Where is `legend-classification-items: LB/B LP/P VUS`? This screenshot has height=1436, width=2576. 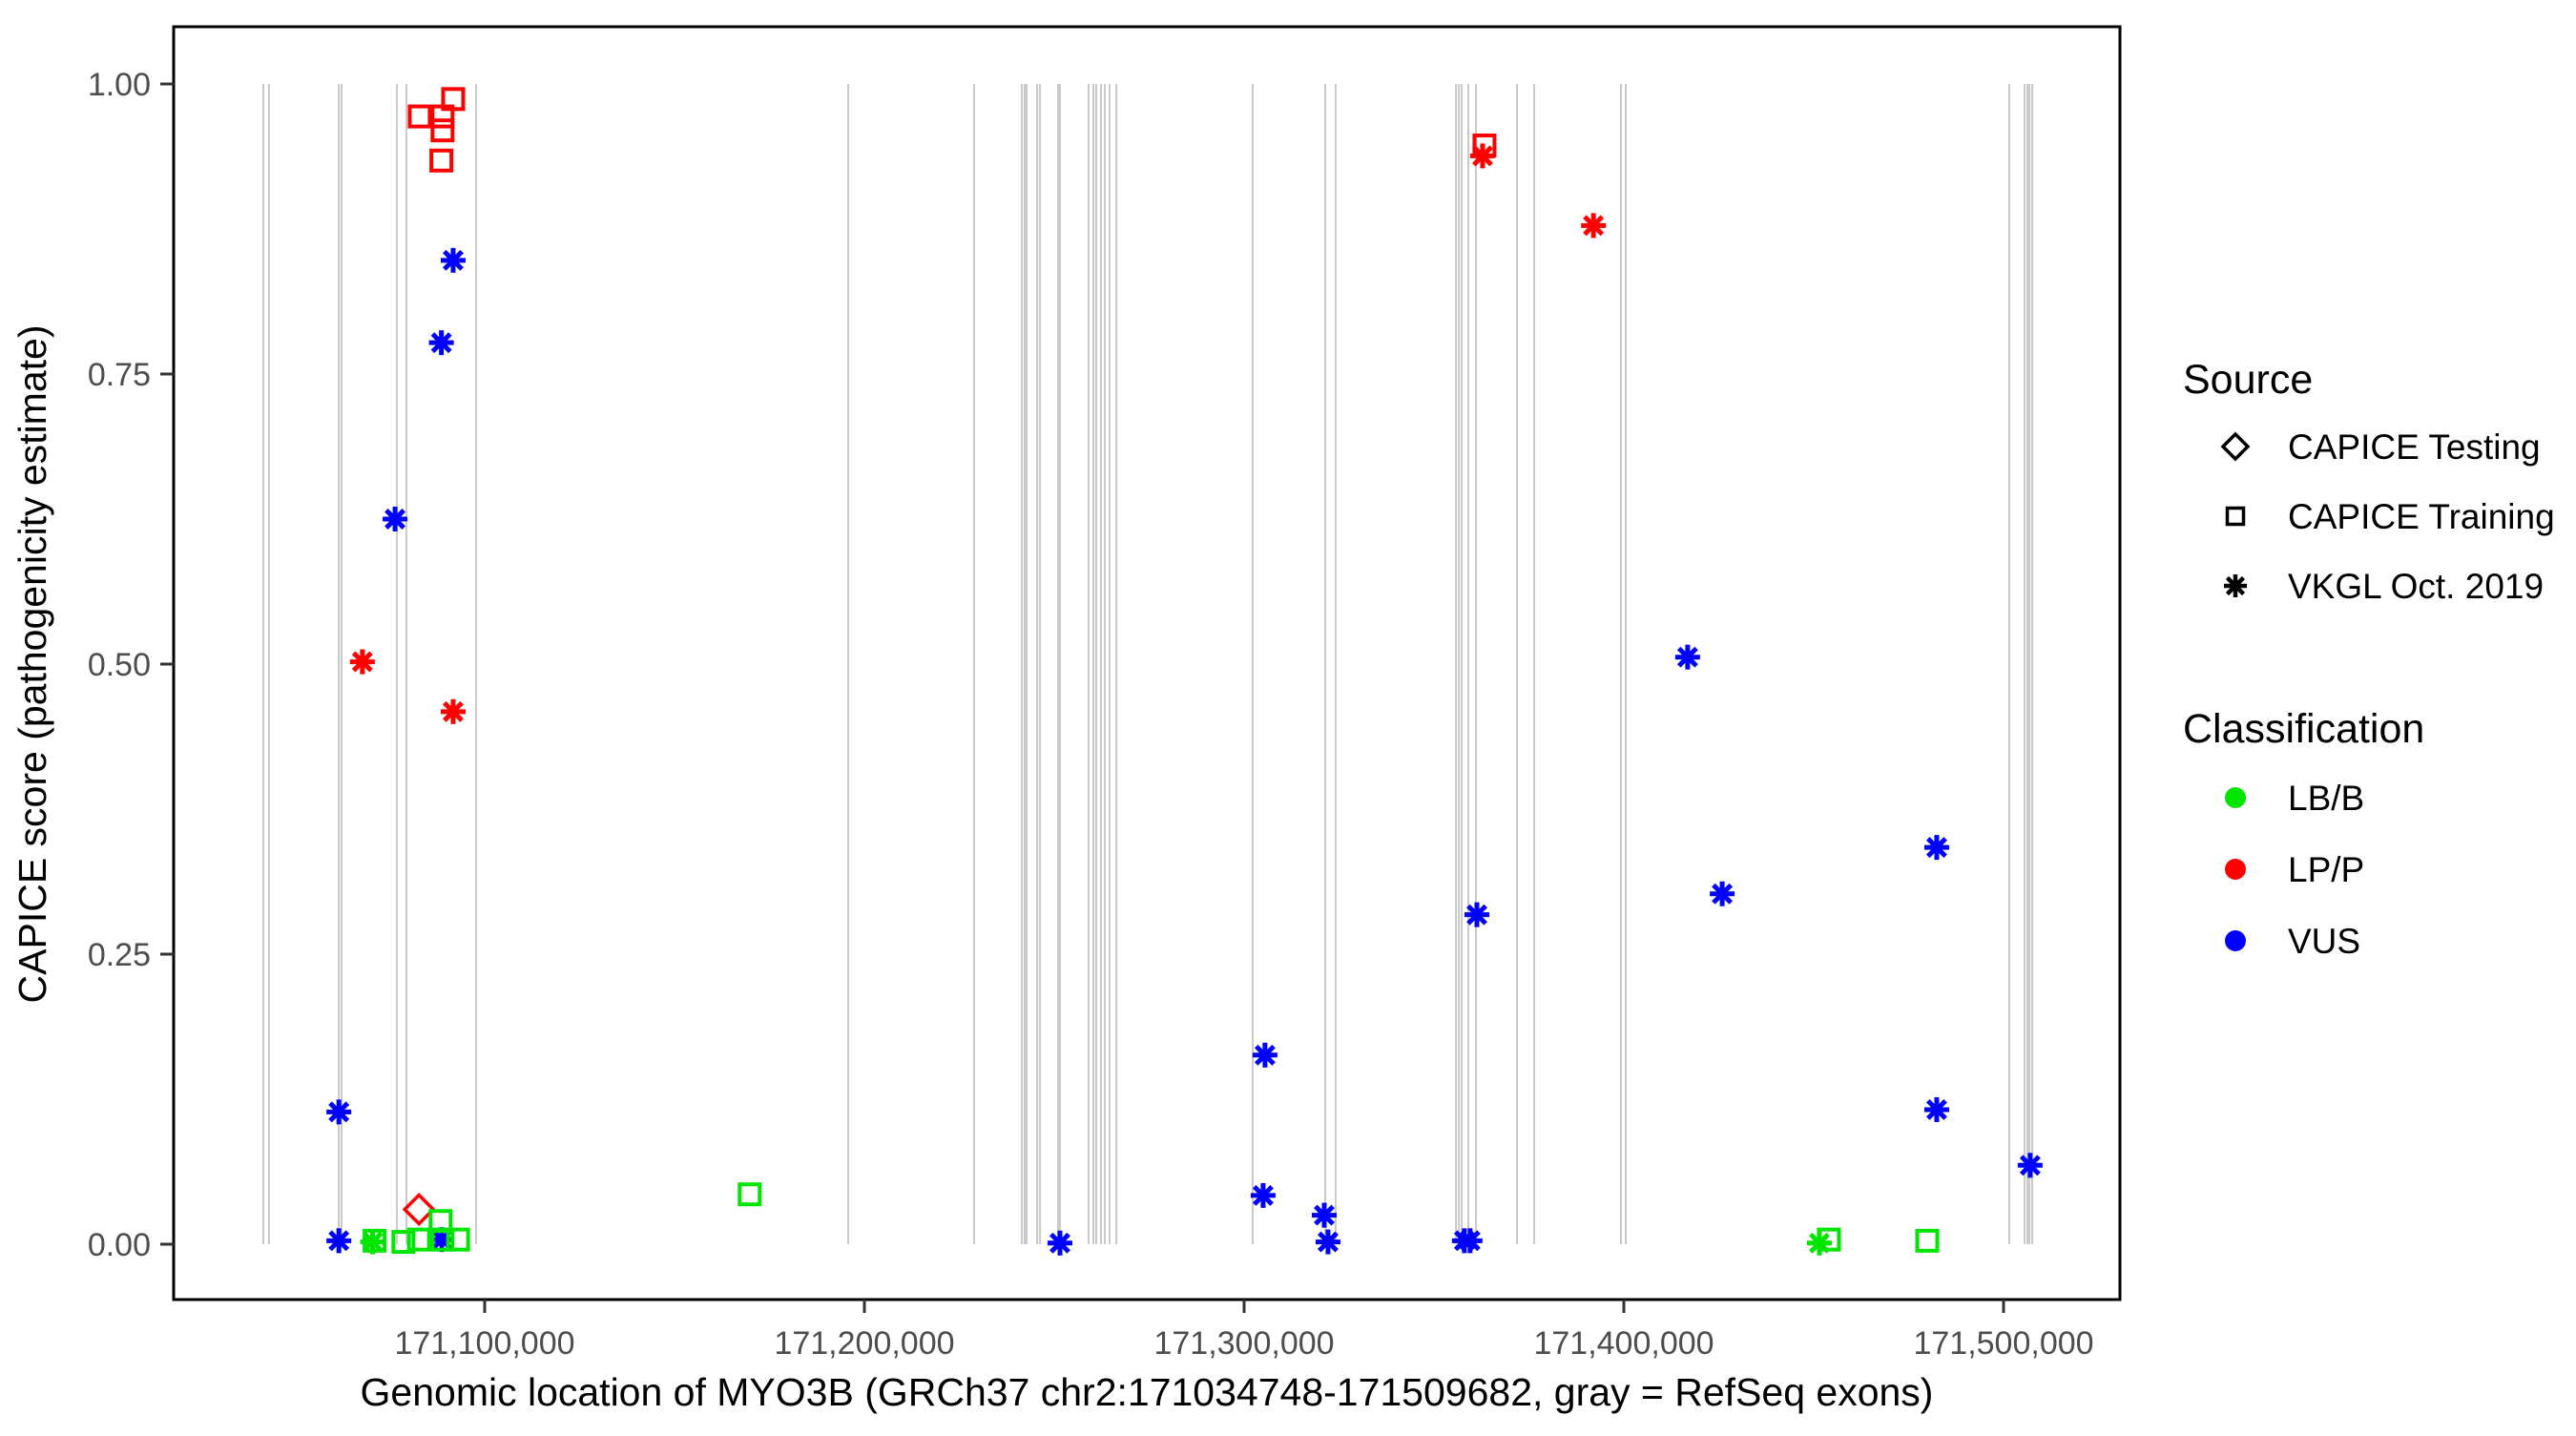
legend-classification-items: LB/B LP/P VUS is located at coordinates (2294, 870).